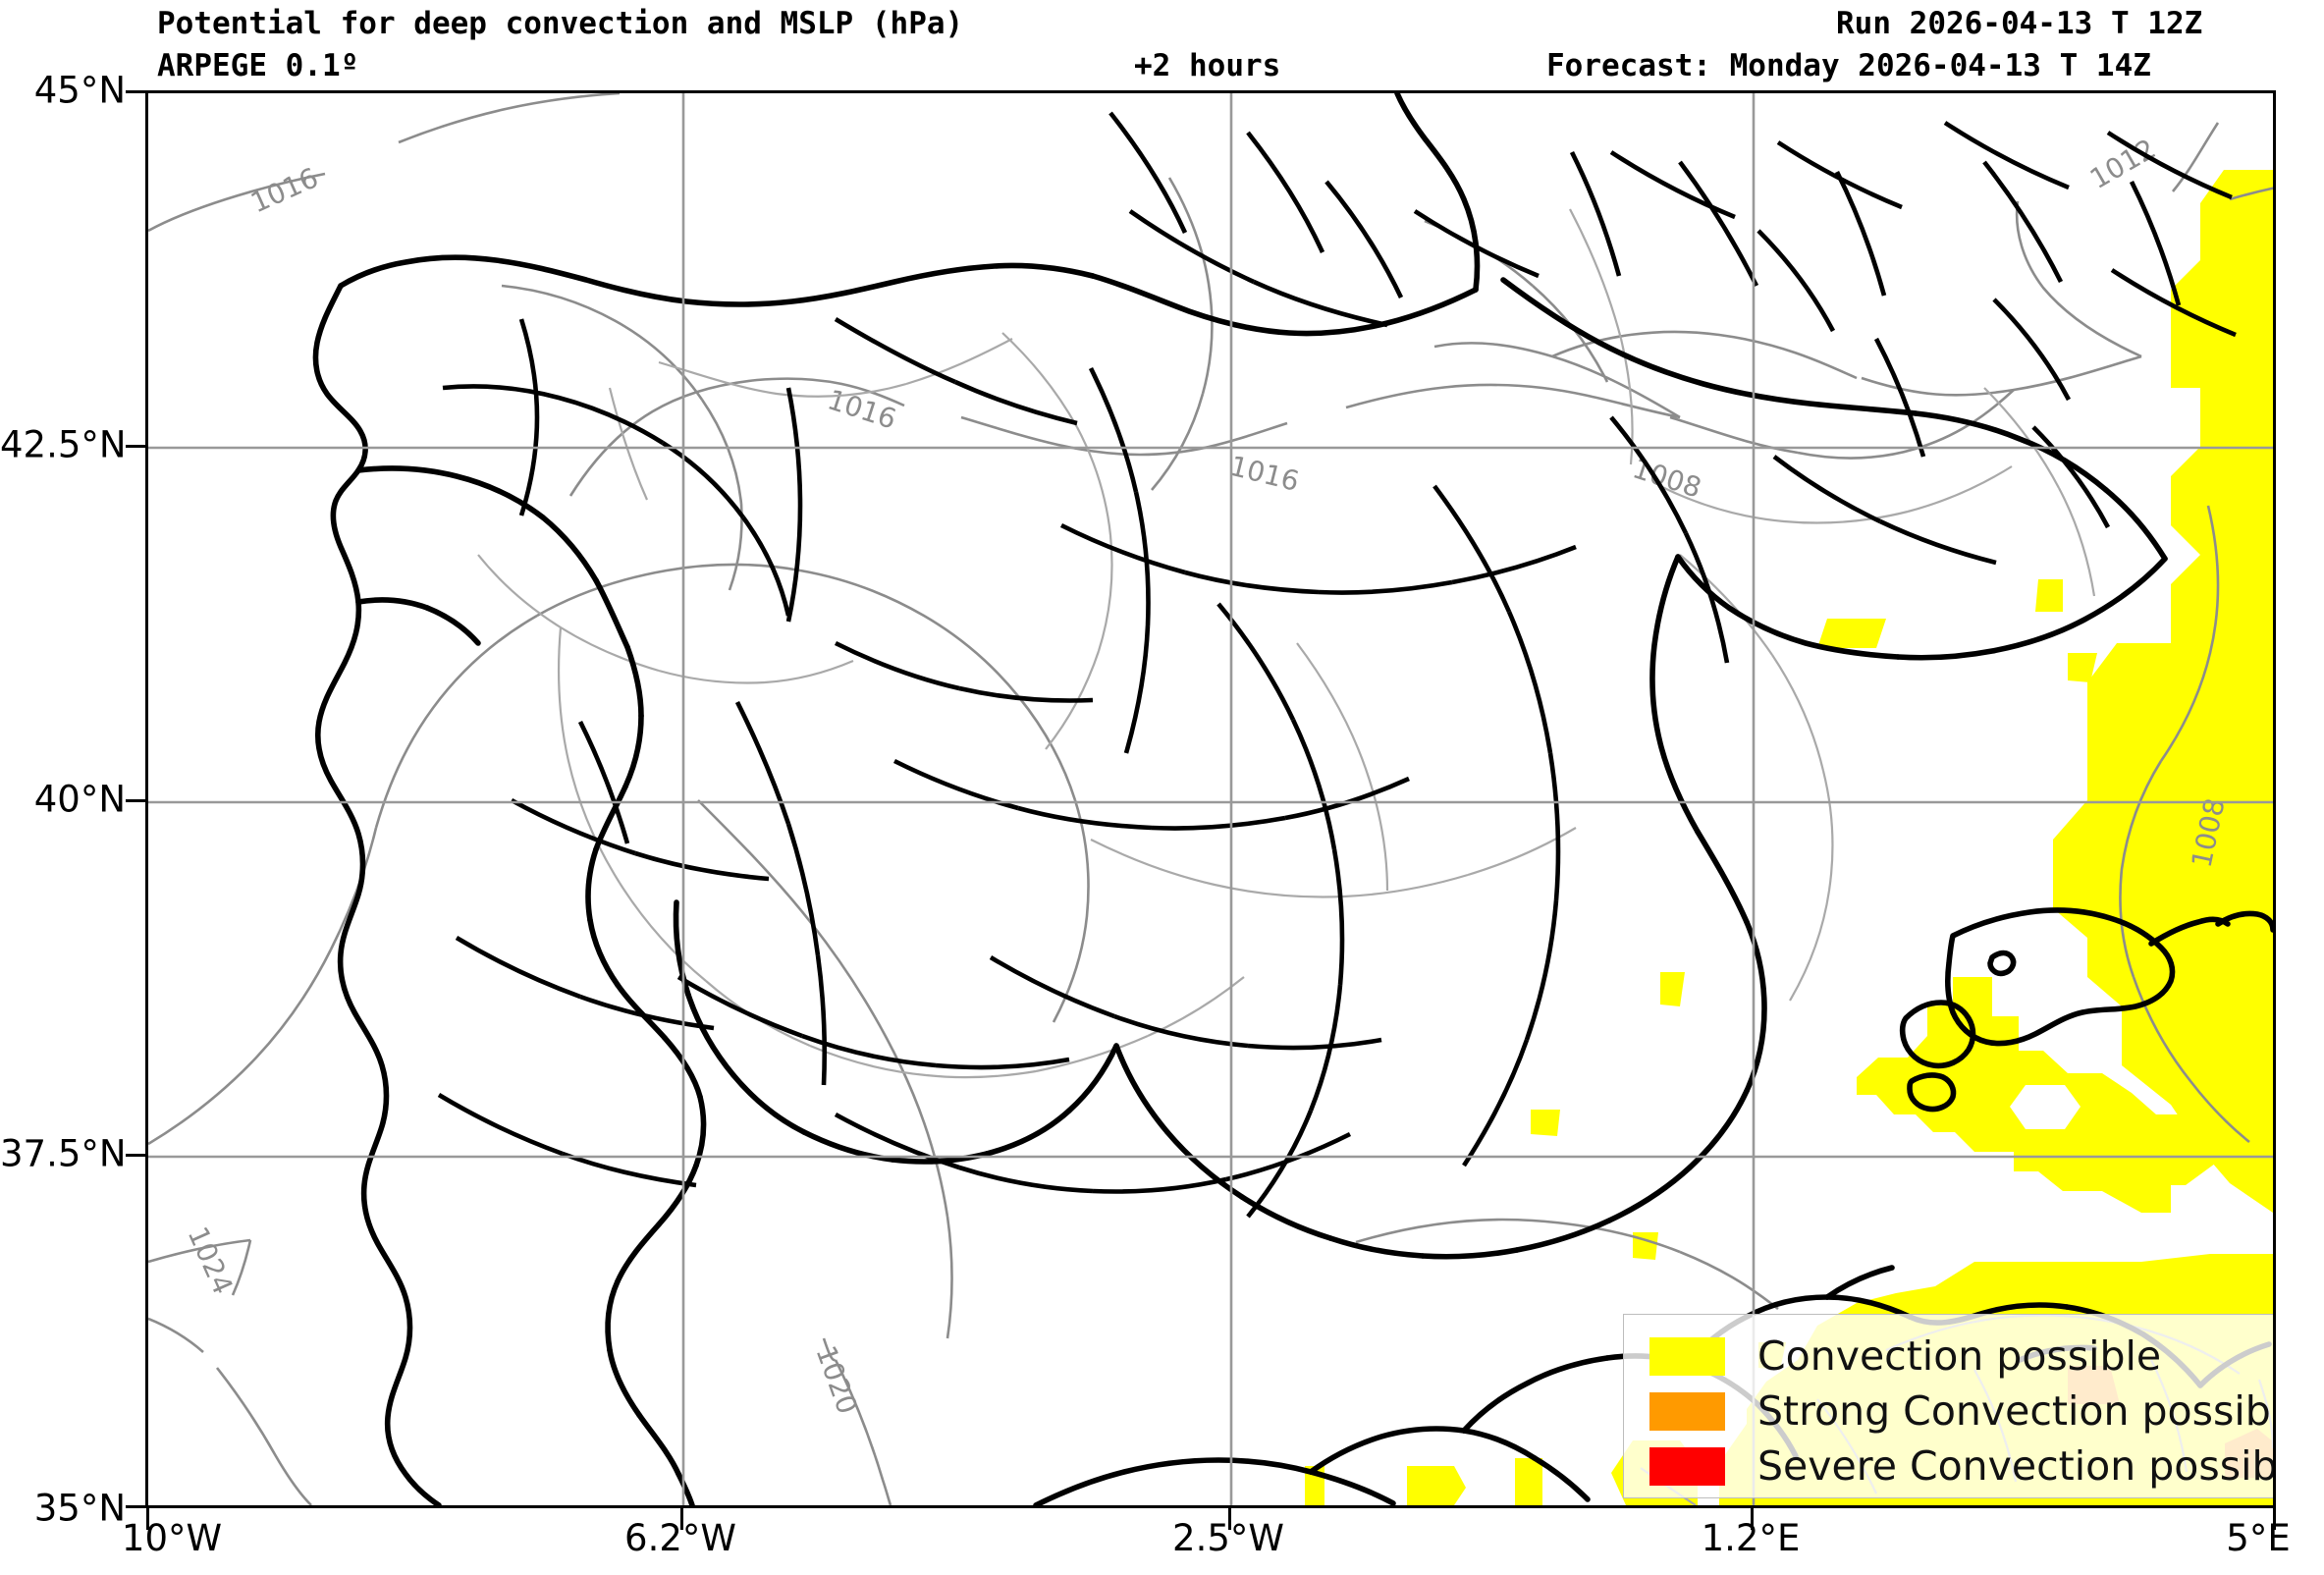  Describe the element at coordinates (836, 1379) in the screenshot. I see `isobar-label-1020: 1020` at that location.